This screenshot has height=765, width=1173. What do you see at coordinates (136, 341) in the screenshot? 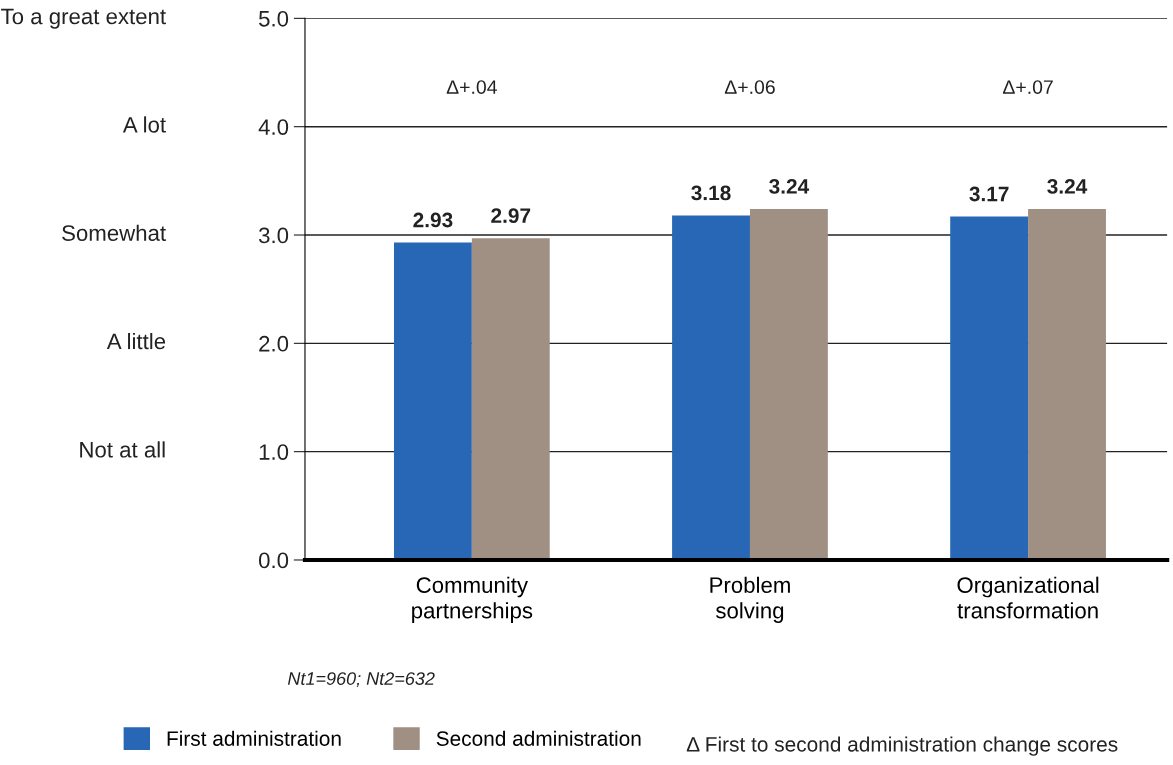
I see `text: A little` at bounding box center [136, 341].